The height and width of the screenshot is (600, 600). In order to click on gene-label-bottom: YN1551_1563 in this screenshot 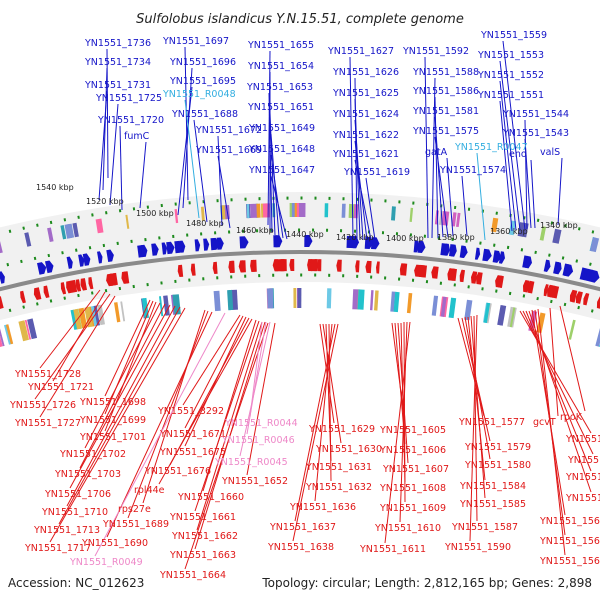, I will do `click(569, 541)`.